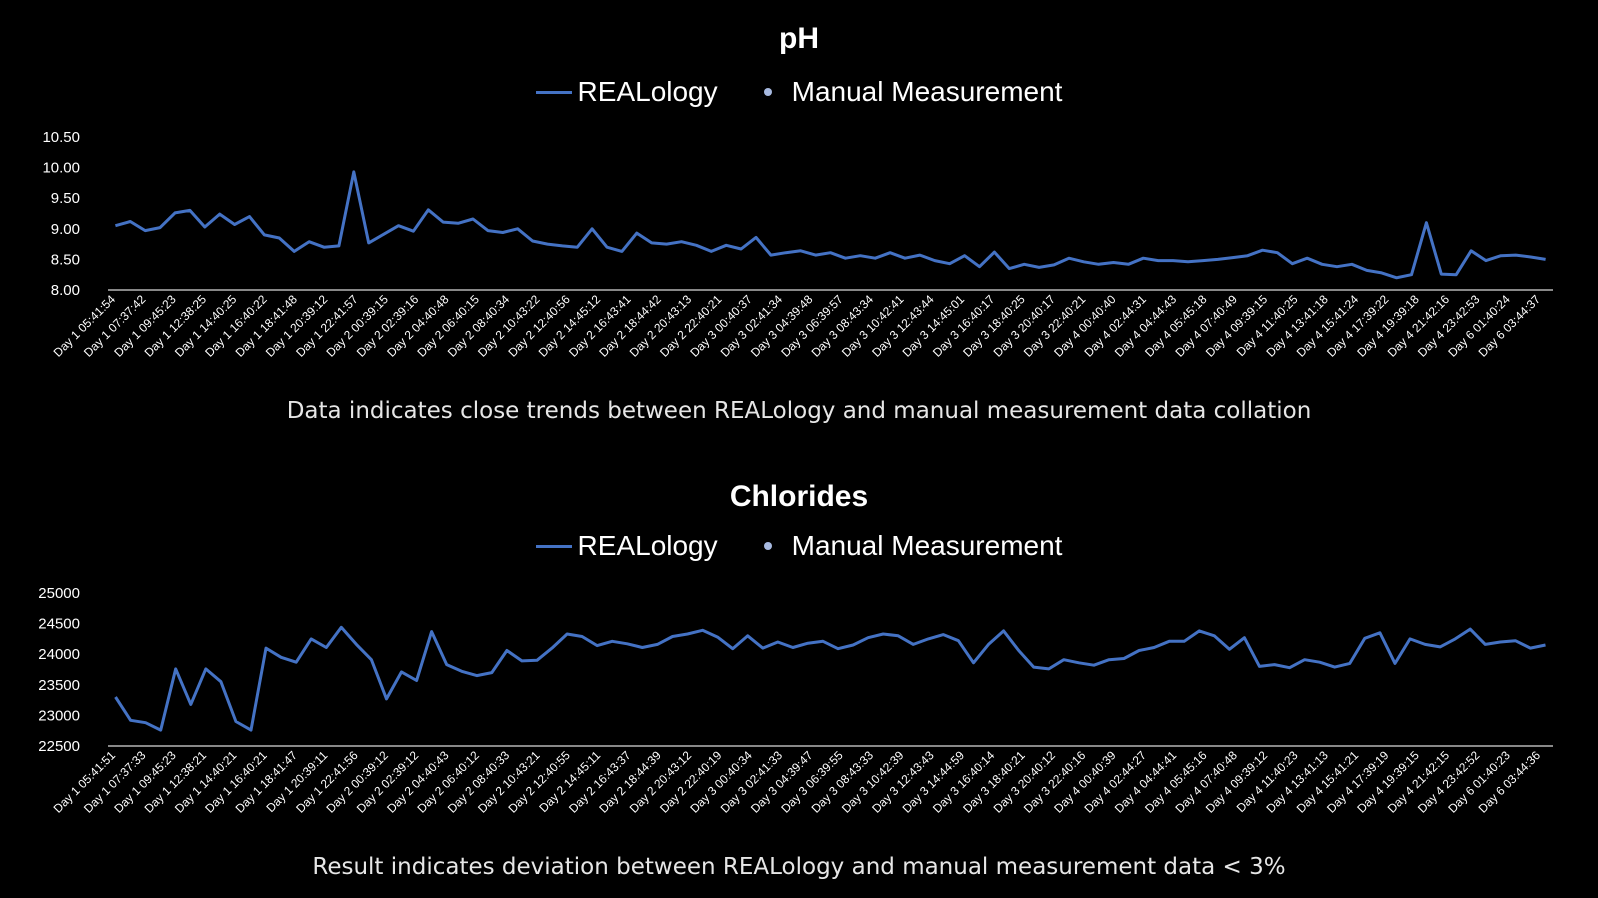  What do you see at coordinates (65, 259) in the screenshot?
I see `y-tick-label: 8.50` at bounding box center [65, 259].